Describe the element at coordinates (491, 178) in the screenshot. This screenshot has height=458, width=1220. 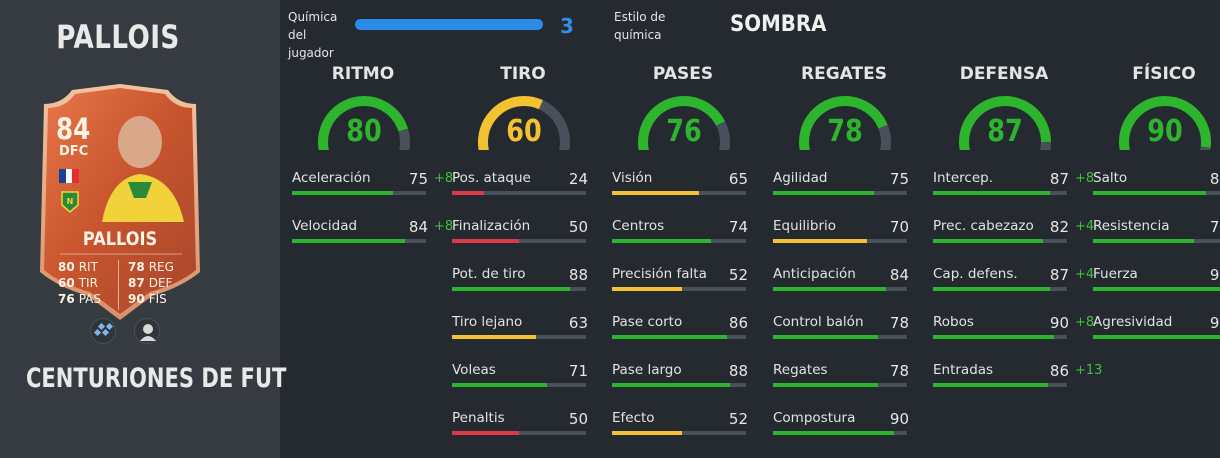
I see `stat-label: Pos. ataque` at that location.